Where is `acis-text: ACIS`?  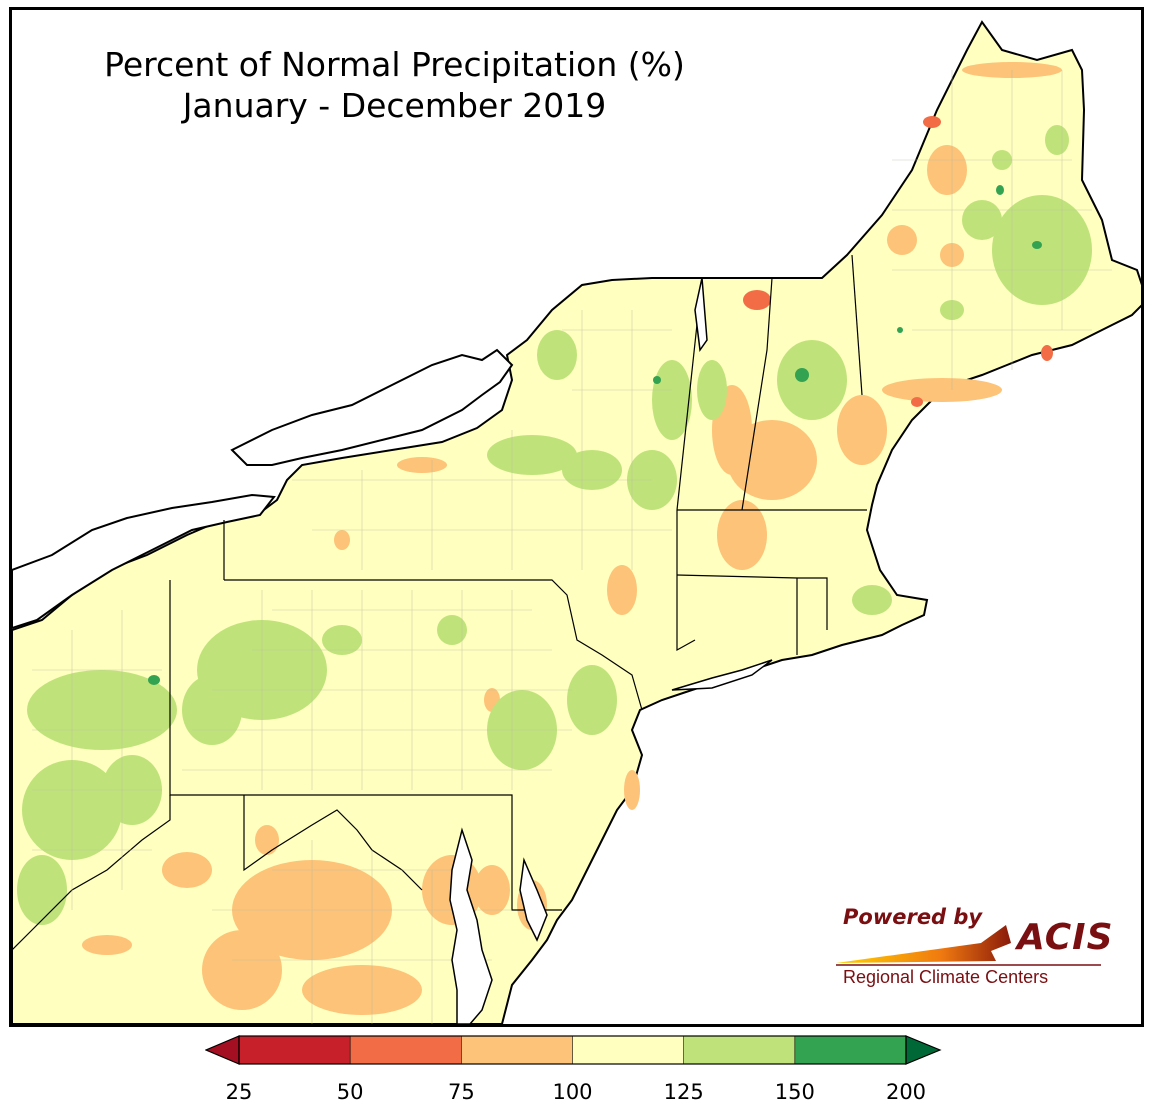 acis-text: ACIS is located at coordinates (1065, 937).